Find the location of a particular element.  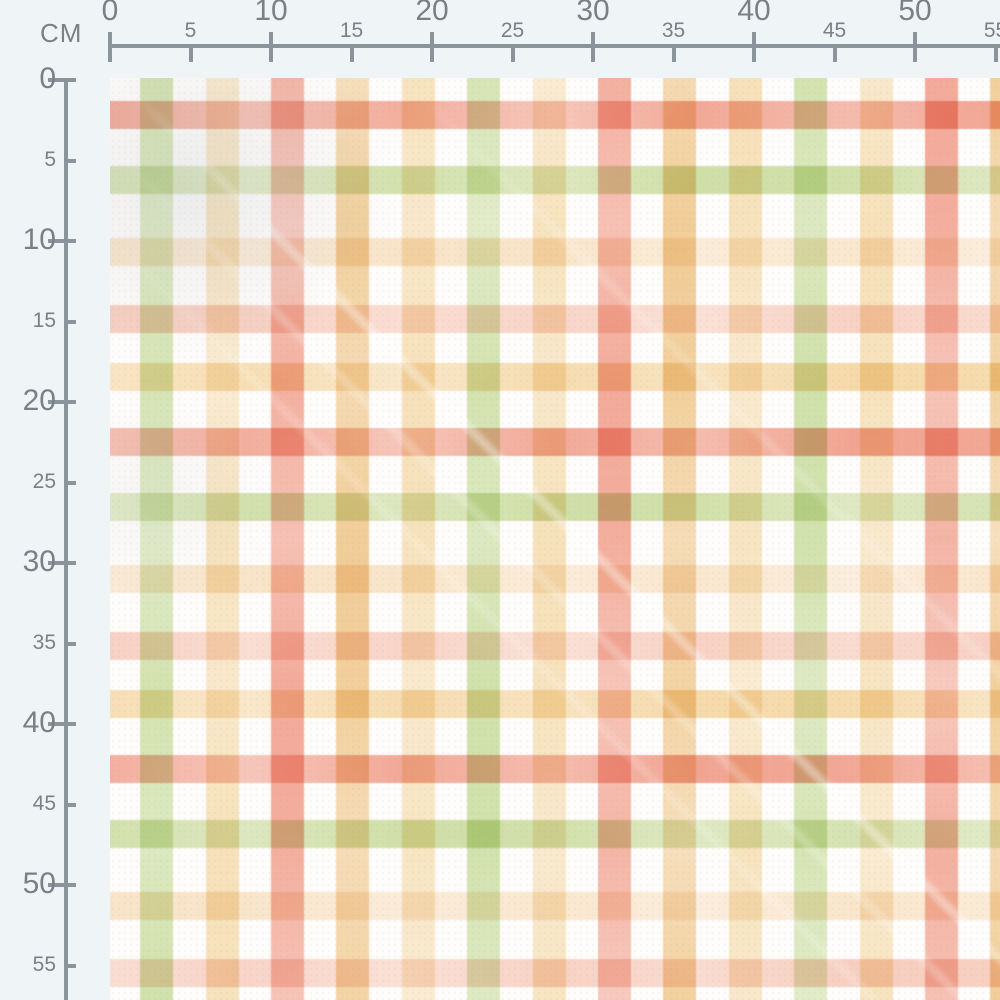

top-ruler-tick-label: 35 is located at coordinates (673, 30).